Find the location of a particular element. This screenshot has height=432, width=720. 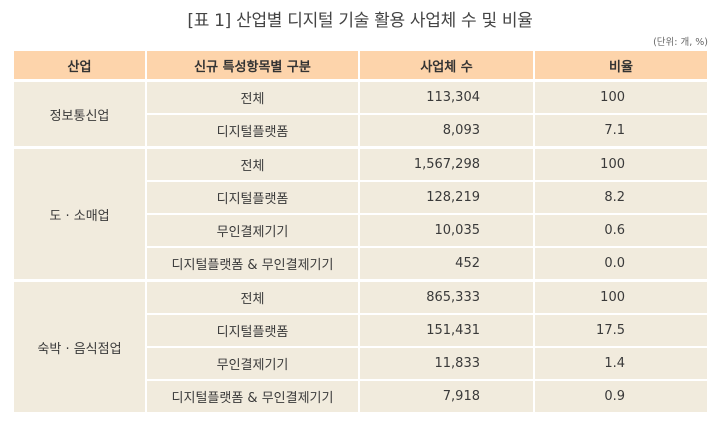

table-row: 디지털플랫폼 8,093 7.1 is located at coordinates (361, 131).